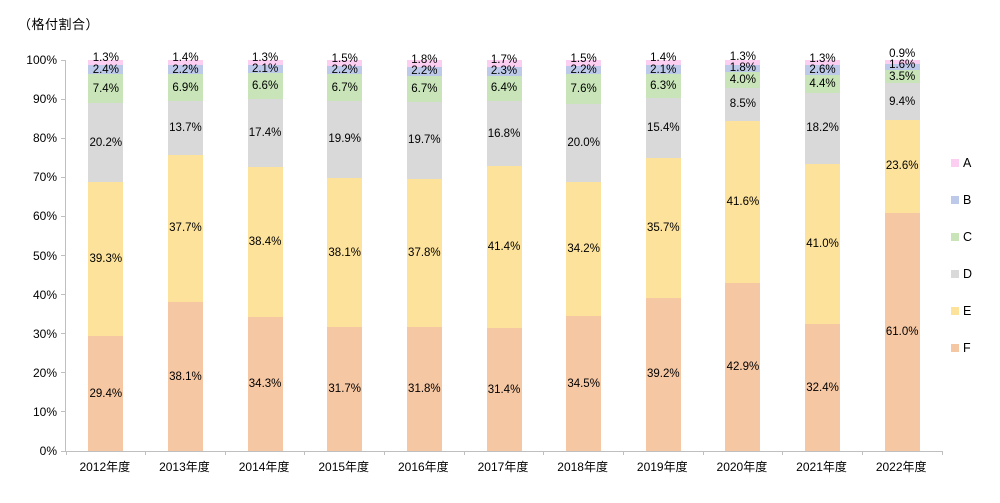  I want to click on bar-value-label: 39.2%, so click(663, 374).